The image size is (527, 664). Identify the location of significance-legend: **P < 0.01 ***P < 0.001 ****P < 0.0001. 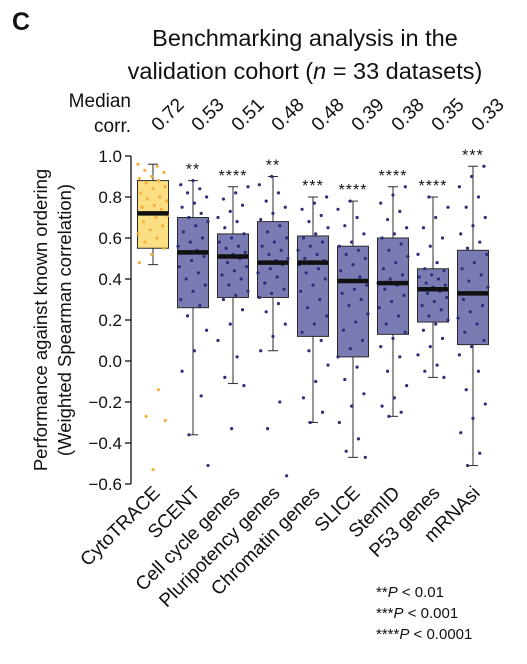
(424, 613).